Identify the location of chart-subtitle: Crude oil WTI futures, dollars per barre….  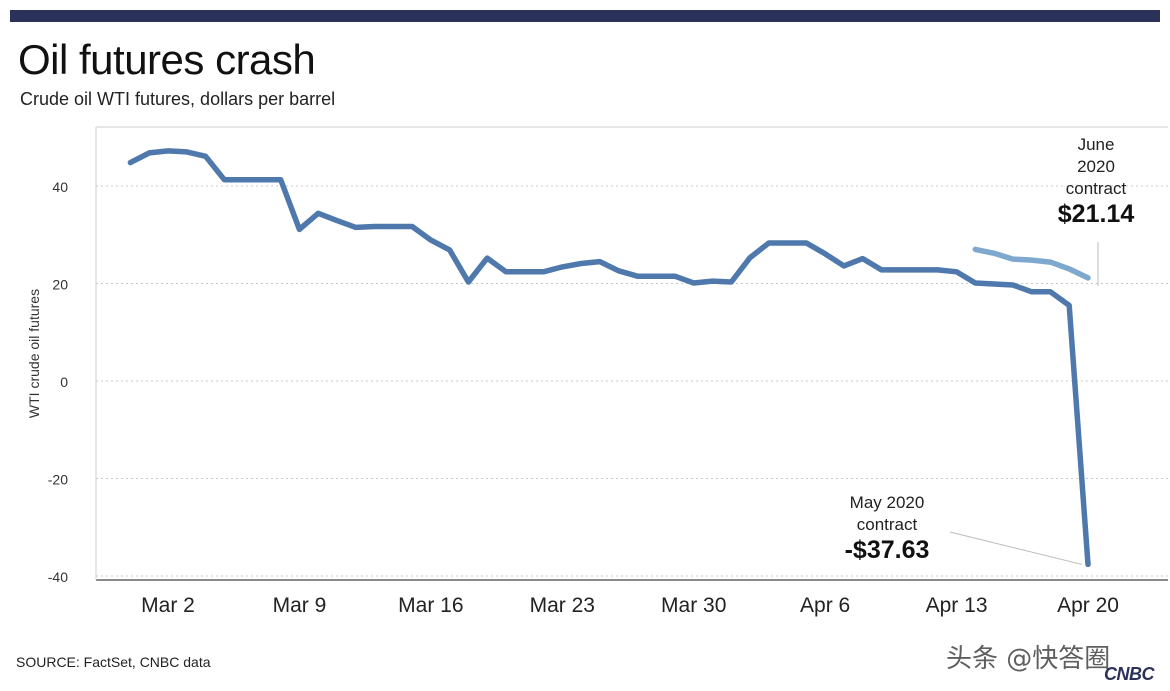
(178, 99).